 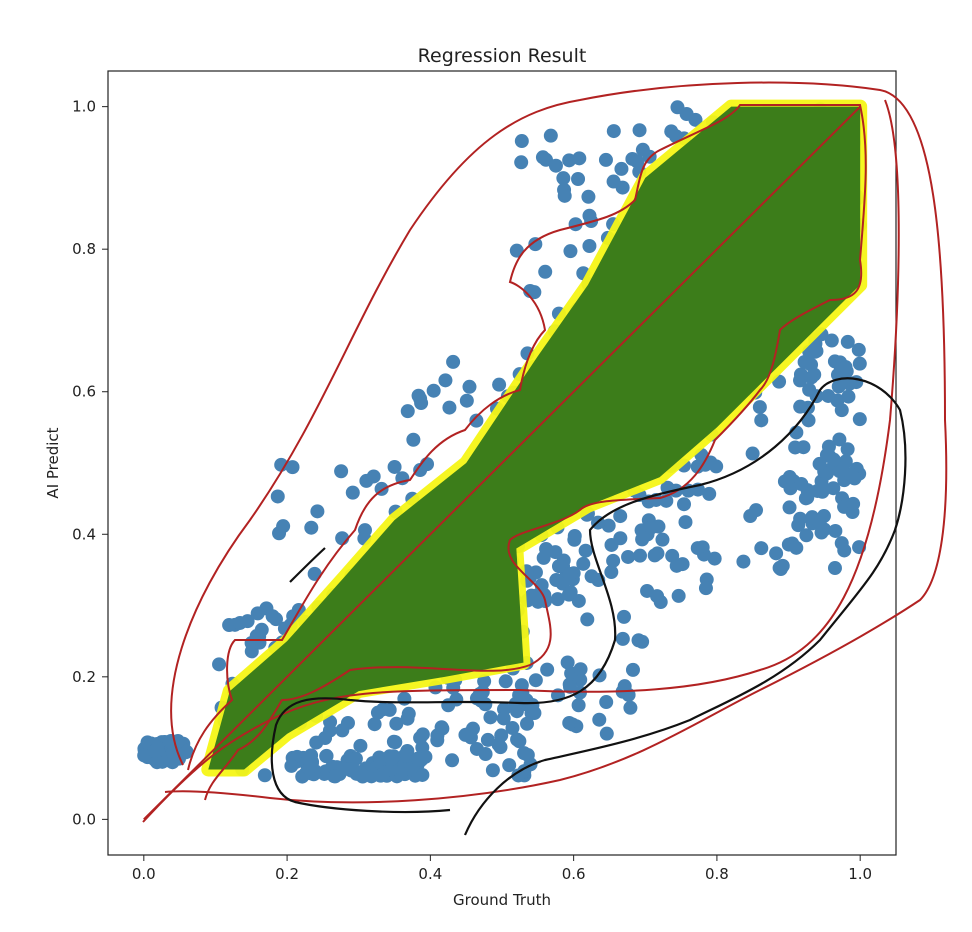 What do you see at coordinates (84, 677) in the screenshot?
I see `y-tick-label: 0.2` at bounding box center [84, 677].